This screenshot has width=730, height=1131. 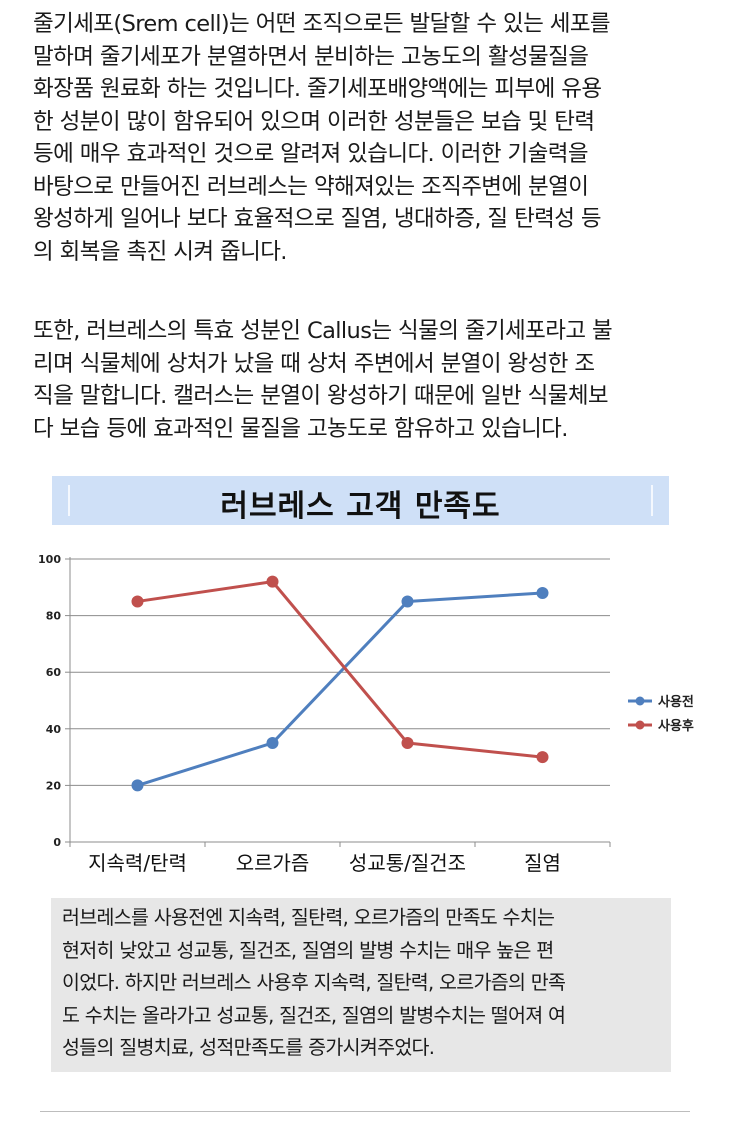 I want to click on title-banner-left-bar, so click(x=69, y=500).